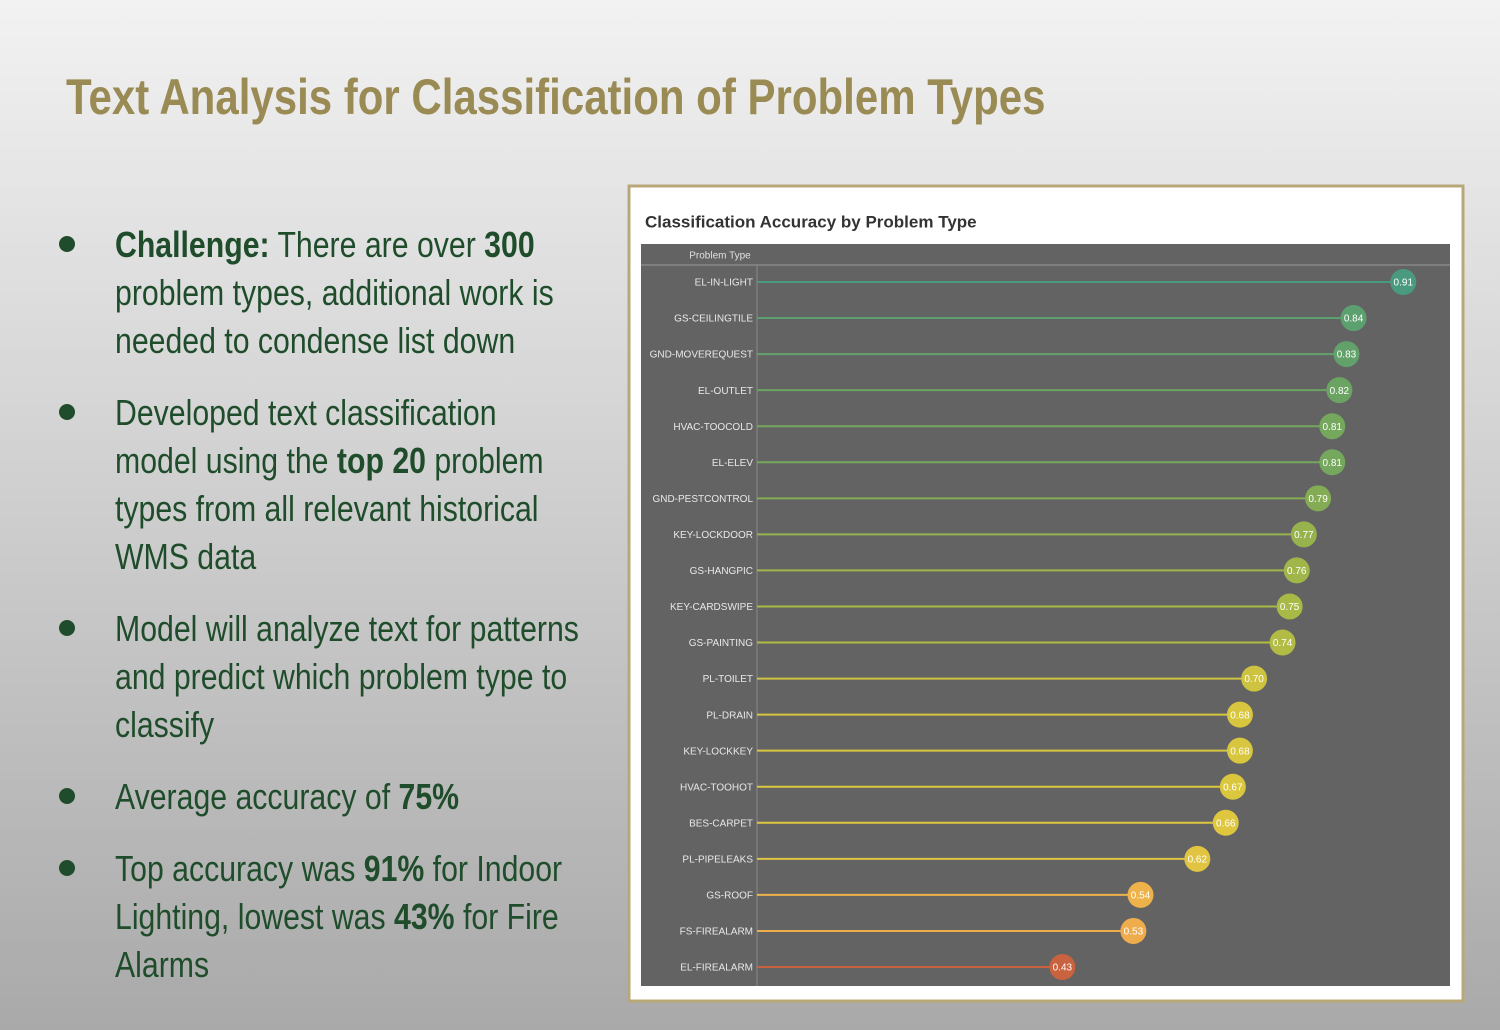 Image resolution: width=1500 pixels, height=1030 pixels. I want to click on category-label: PL-TOILET, so click(728, 679).